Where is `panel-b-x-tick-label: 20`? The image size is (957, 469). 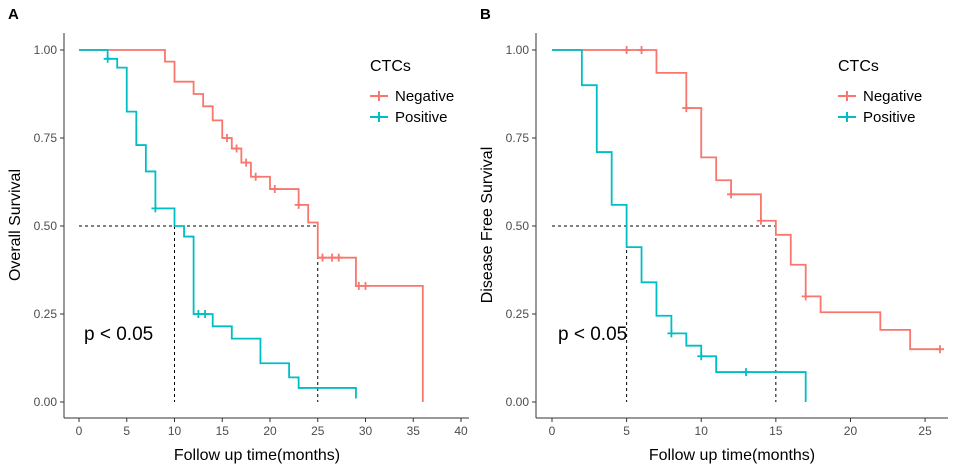
panel-b-x-tick-label: 20 is located at coordinates (851, 431).